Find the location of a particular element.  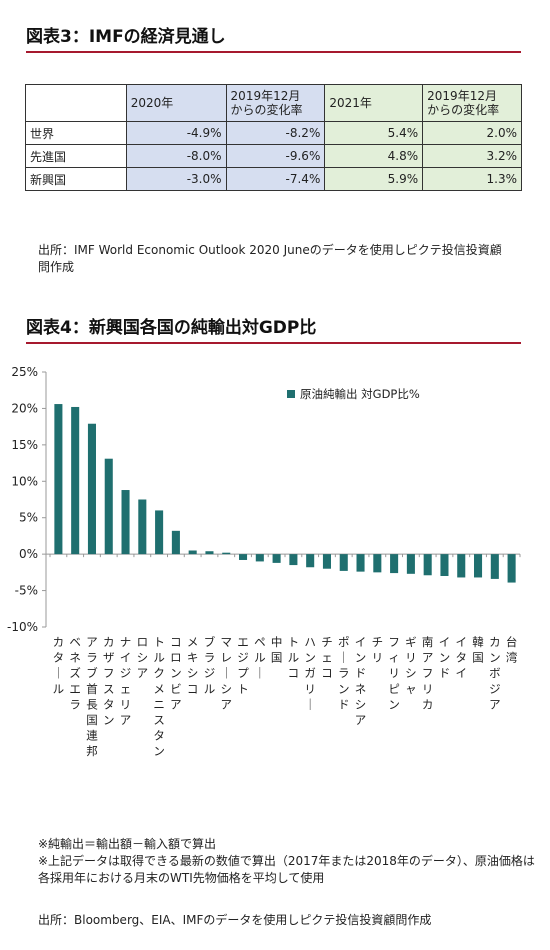

table-cell: -3.0% is located at coordinates (176, 179).